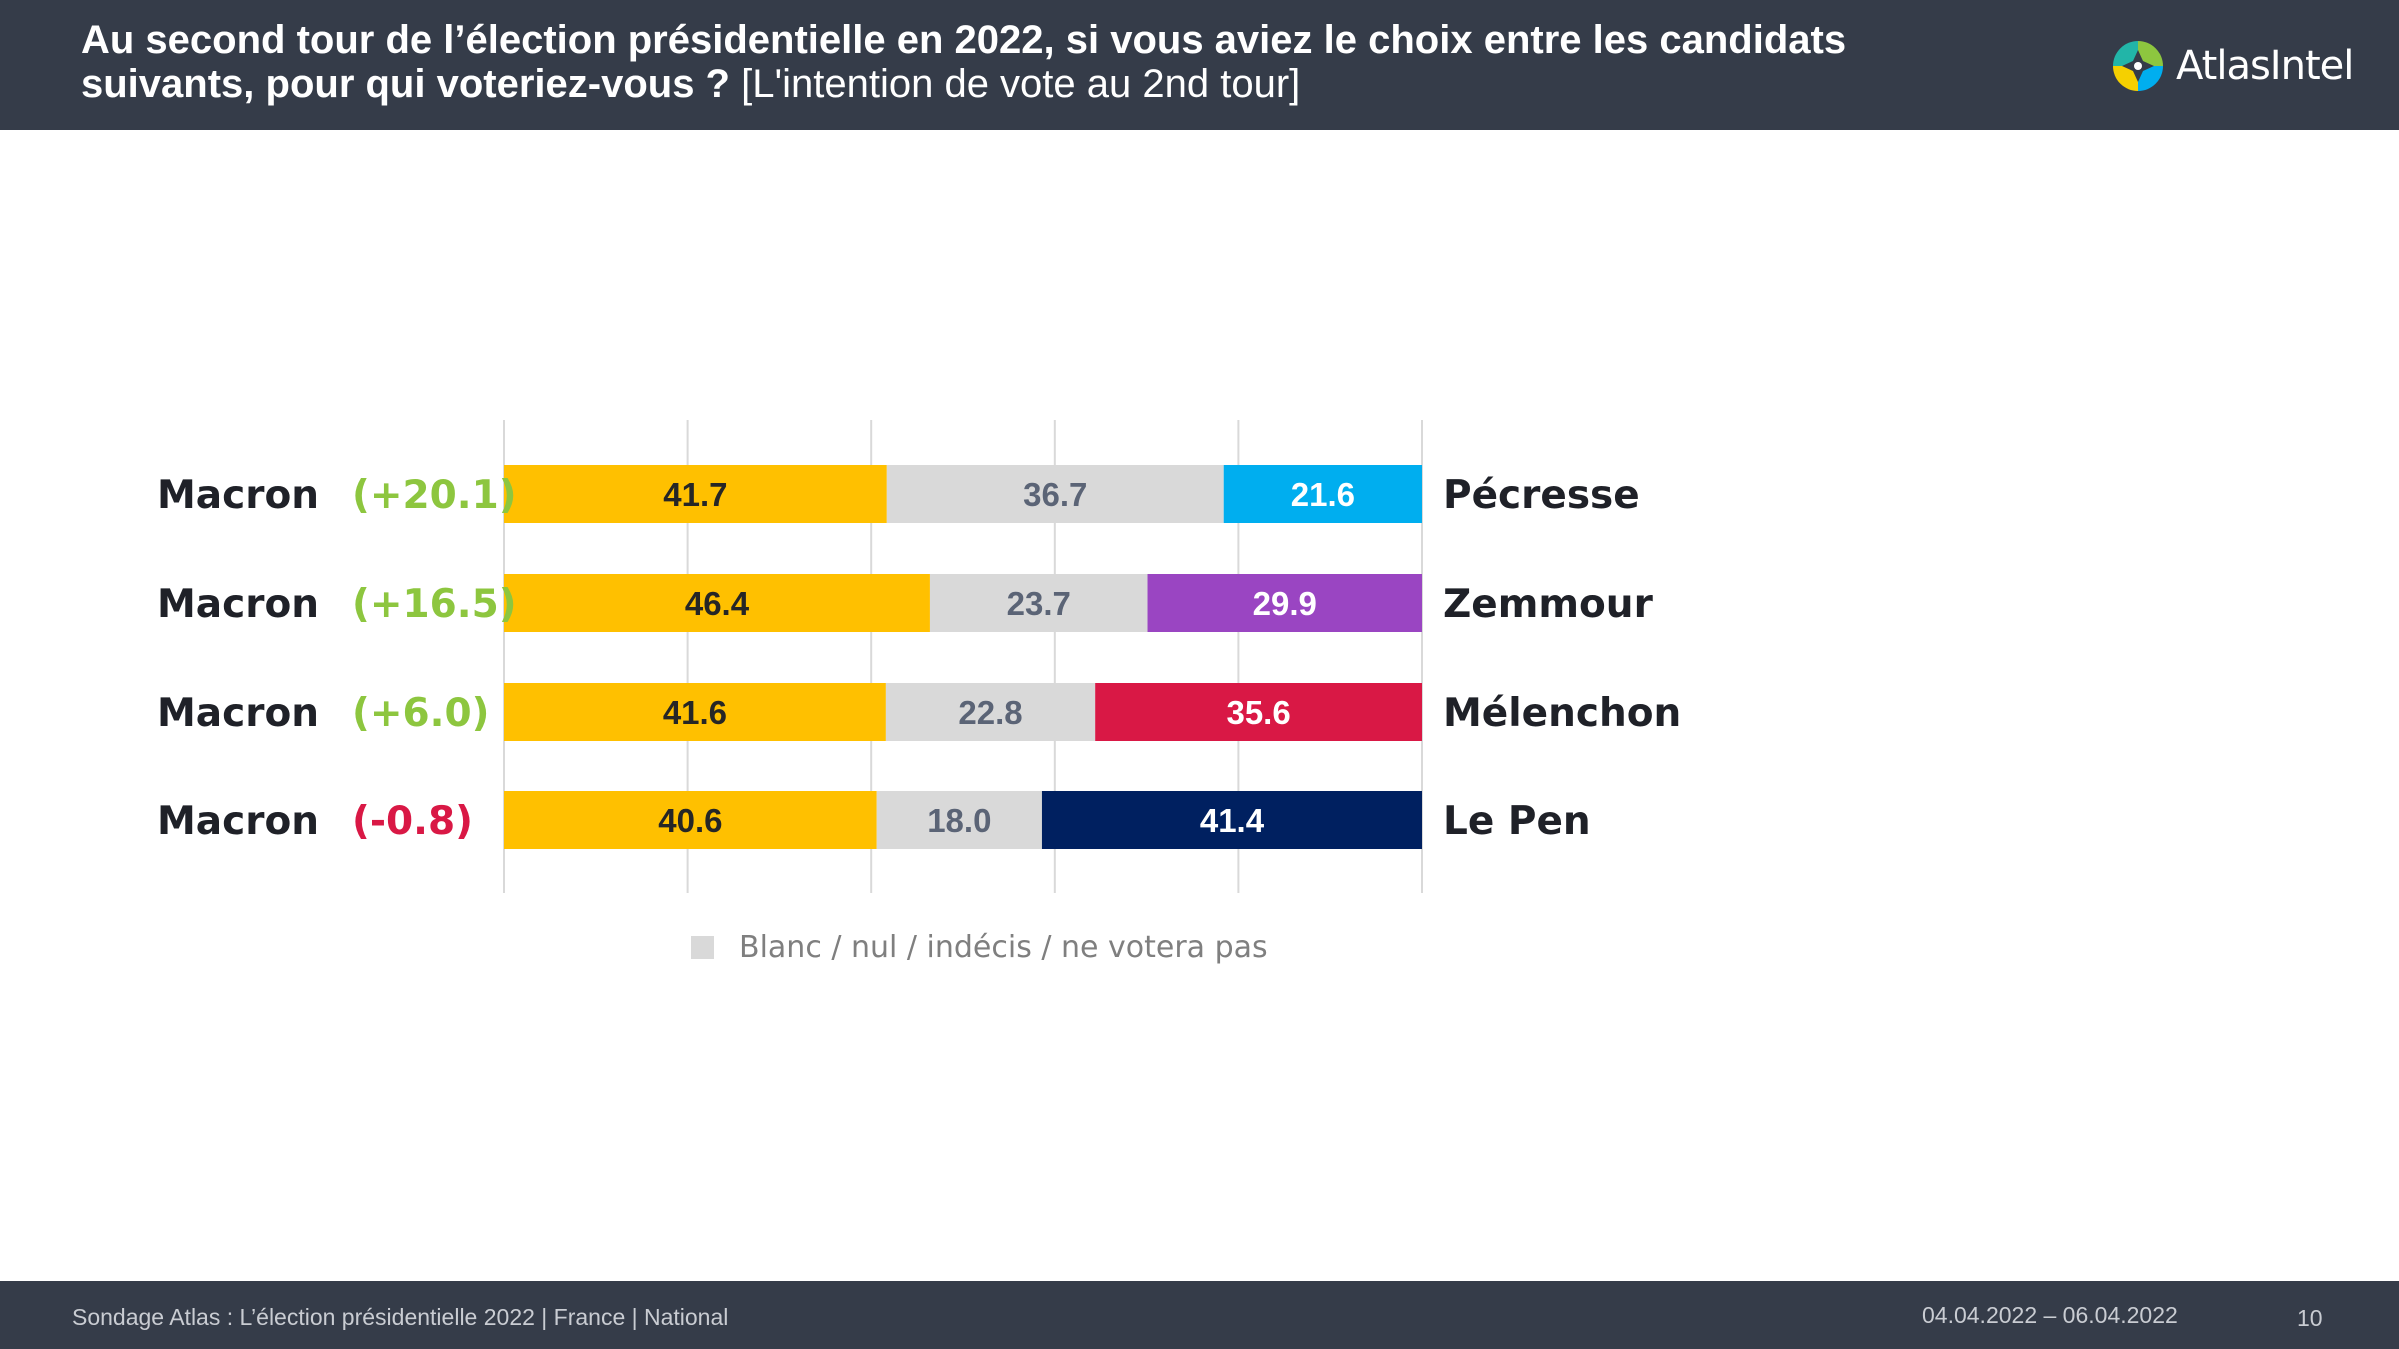  I want to click on data-label: 29.9, so click(1285, 603).